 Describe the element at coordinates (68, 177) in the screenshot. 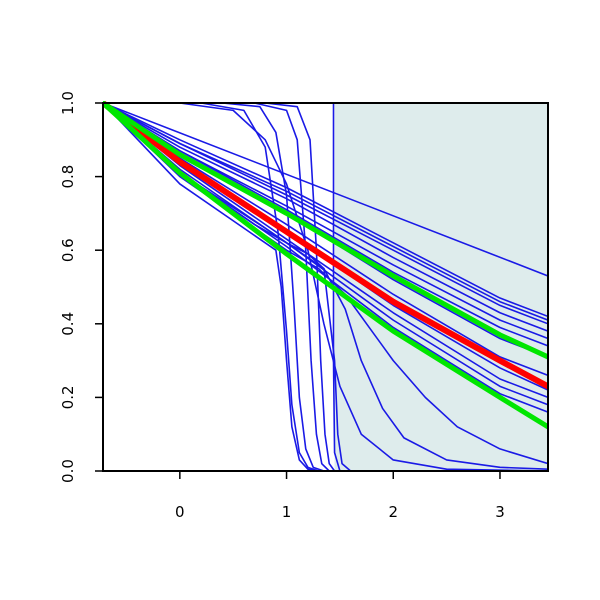

I see `y-tick-label: 0.8` at that location.